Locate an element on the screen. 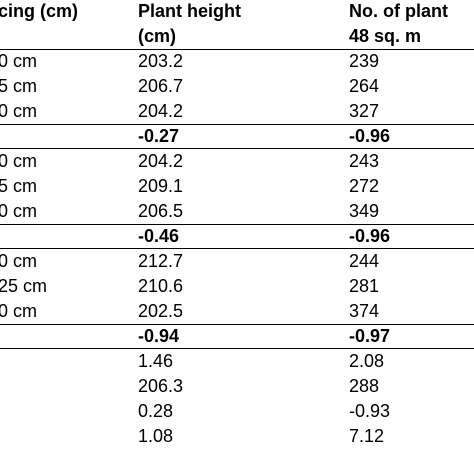 This screenshot has width=474, height=474. header-plant-count-line1: No. of plant is located at coordinates (398, 11).